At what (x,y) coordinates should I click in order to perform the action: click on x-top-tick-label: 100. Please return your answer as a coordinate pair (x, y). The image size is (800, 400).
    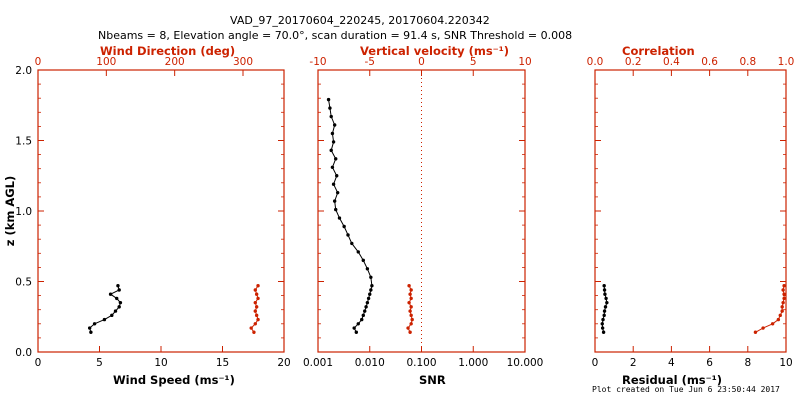
    Looking at the image, I should click on (106, 62).